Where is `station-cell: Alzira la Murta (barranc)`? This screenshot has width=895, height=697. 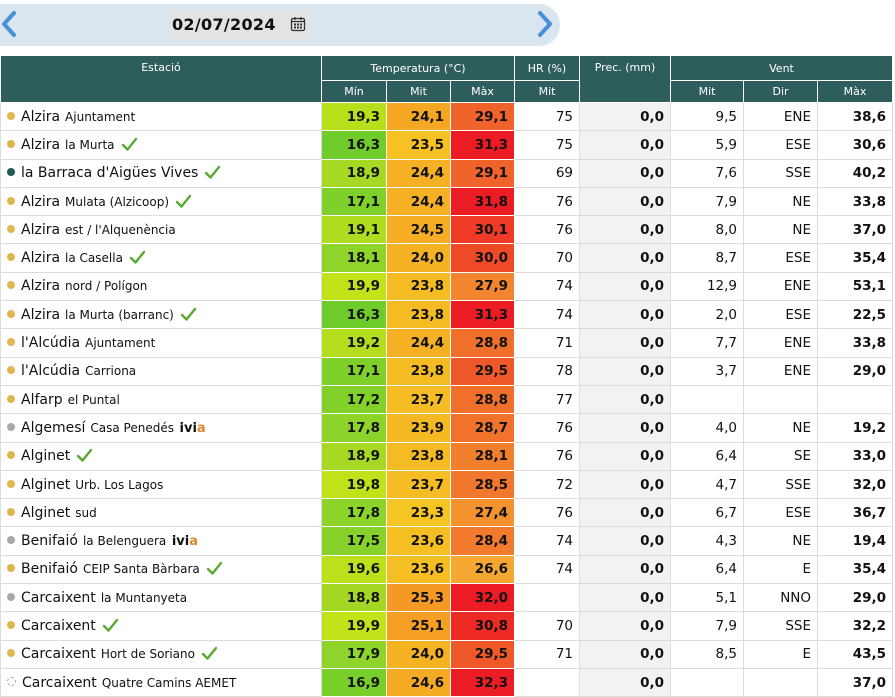 station-cell: Alzira la Murta (barranc) is located at coordinates (161, 315).